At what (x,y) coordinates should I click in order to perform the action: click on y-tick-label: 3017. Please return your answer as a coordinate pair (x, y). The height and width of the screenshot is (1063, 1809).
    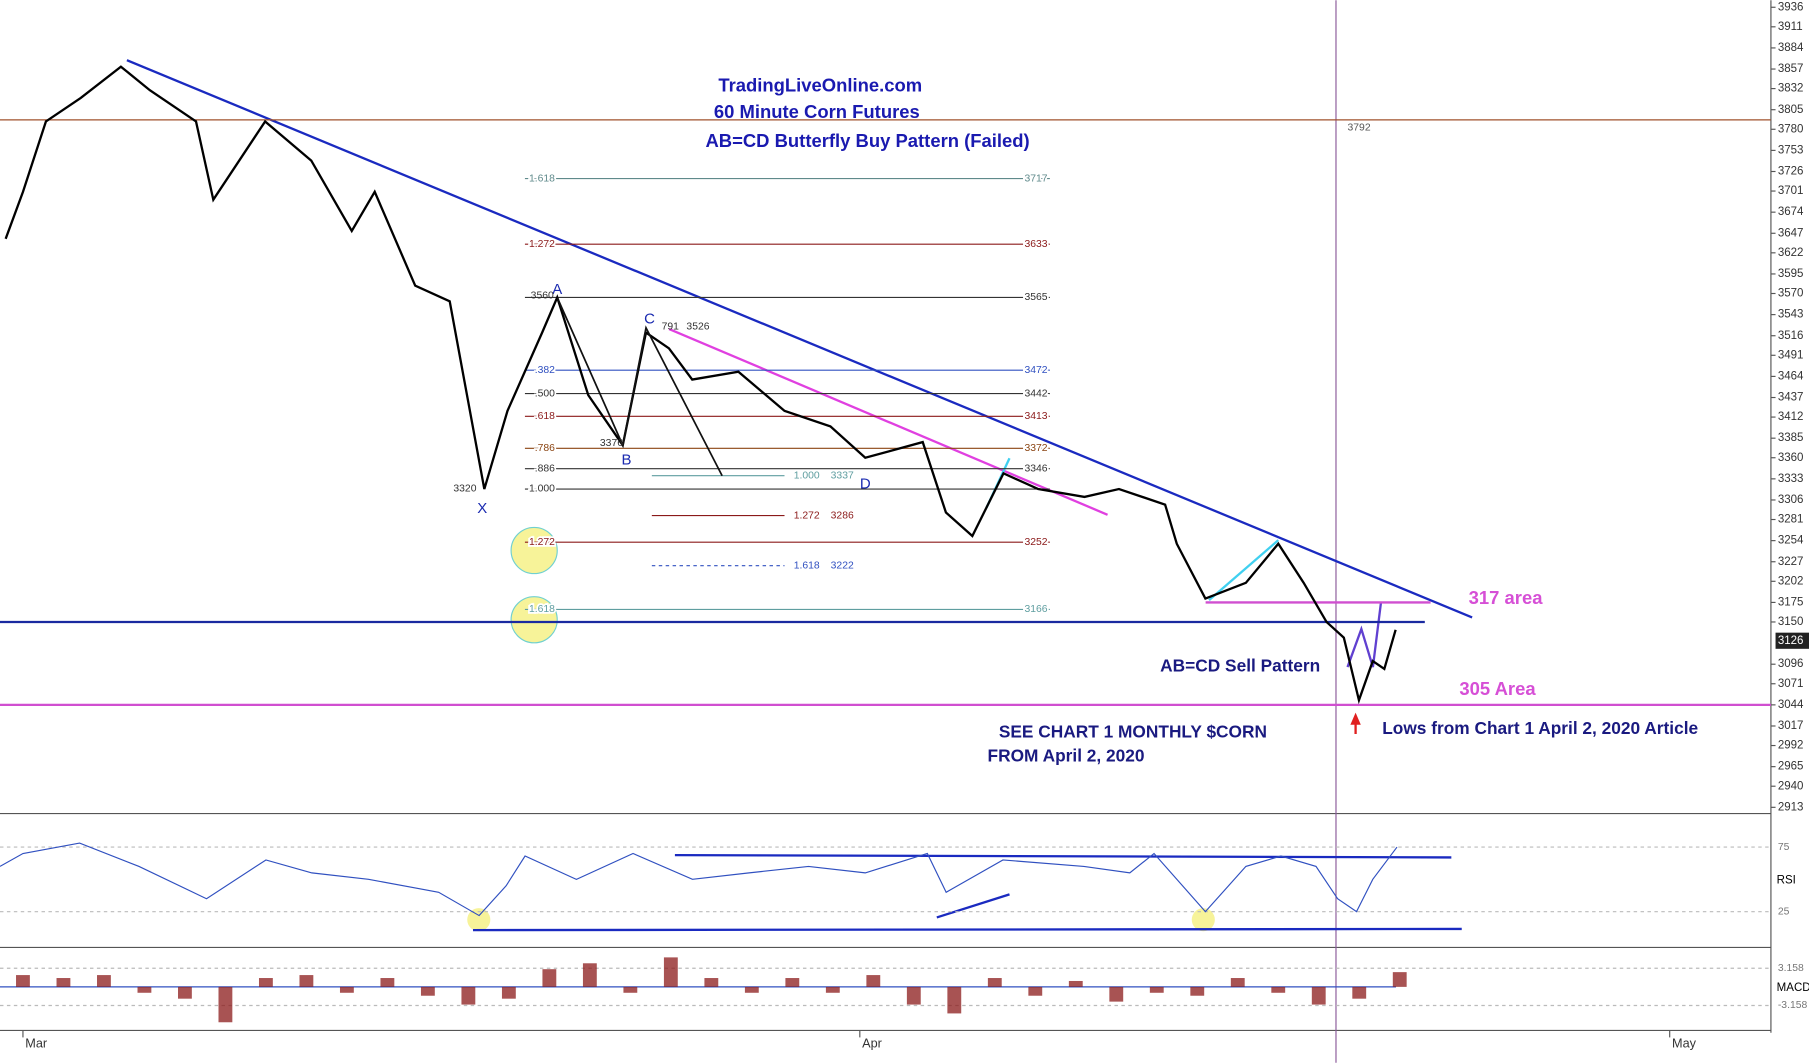
    Looking at the image, I should click on (1791, 726).